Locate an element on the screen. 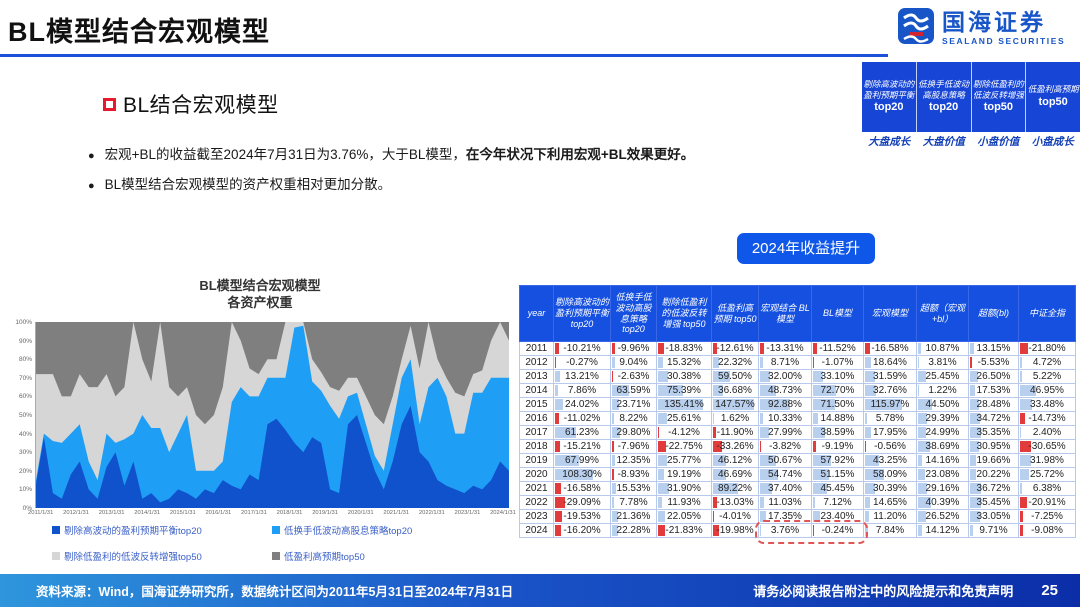  value-cell: 28.48% is located at coordinates (993, 404).